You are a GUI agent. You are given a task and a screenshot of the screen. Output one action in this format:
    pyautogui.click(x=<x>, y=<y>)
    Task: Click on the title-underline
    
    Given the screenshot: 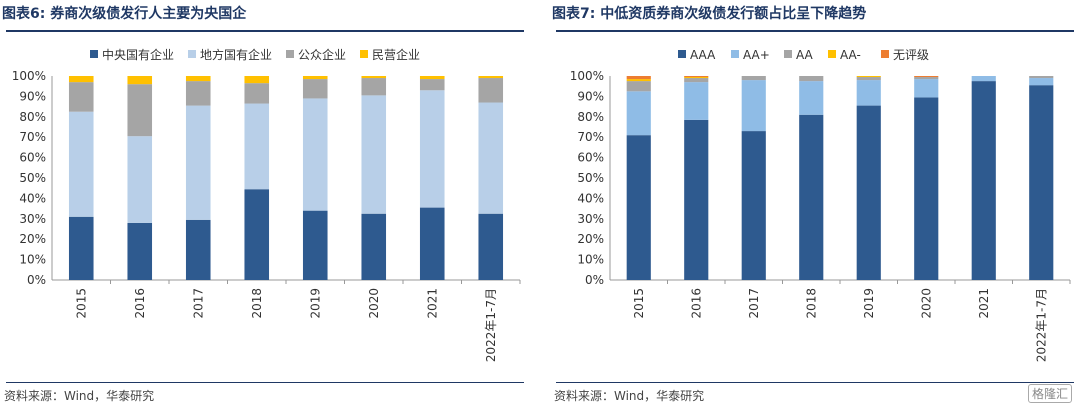 What is the action you would take?
    pyautogui.click(x=265, y=18)
    